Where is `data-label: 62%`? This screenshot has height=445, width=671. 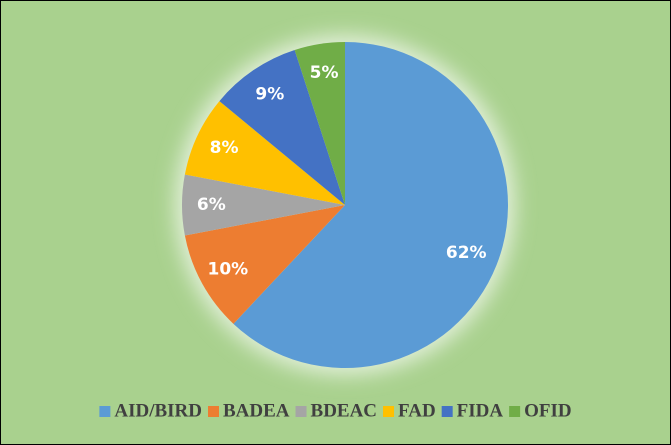
data-label: 62% is located at coordinates (466, 253).